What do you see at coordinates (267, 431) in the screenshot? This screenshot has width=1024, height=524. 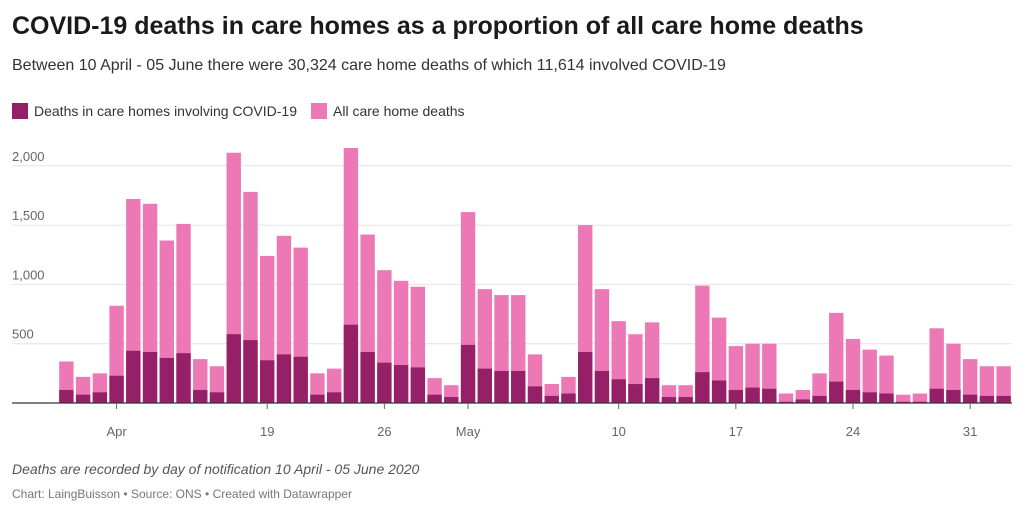 I see `x-tick-label: 19` at bounding box center [267, 431].